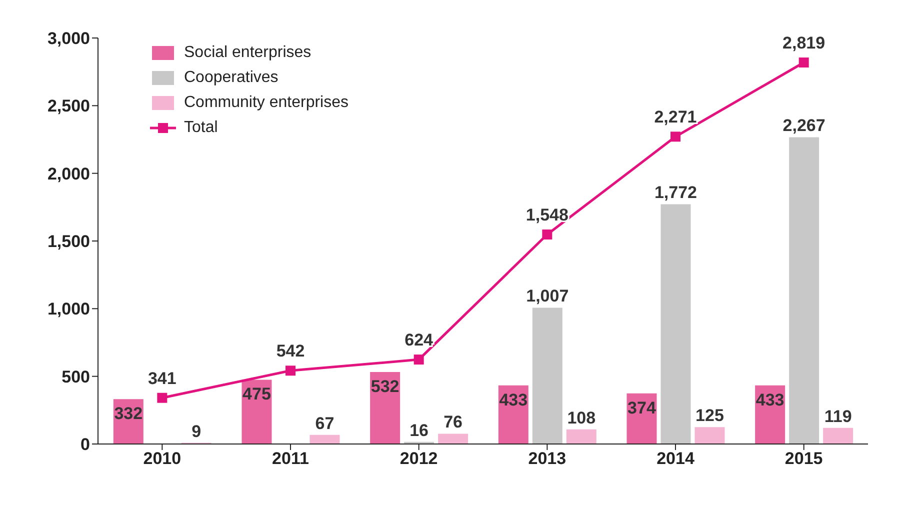 The image size is (917, 512). I want to click on y-tick-label: 0, so click(85, 444).